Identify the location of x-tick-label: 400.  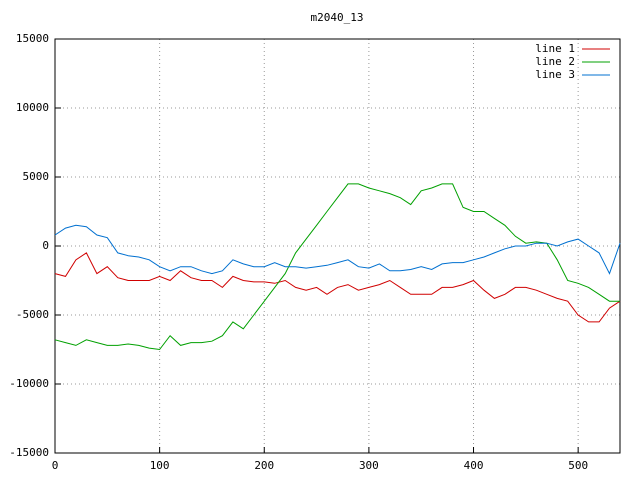
(474, 465).